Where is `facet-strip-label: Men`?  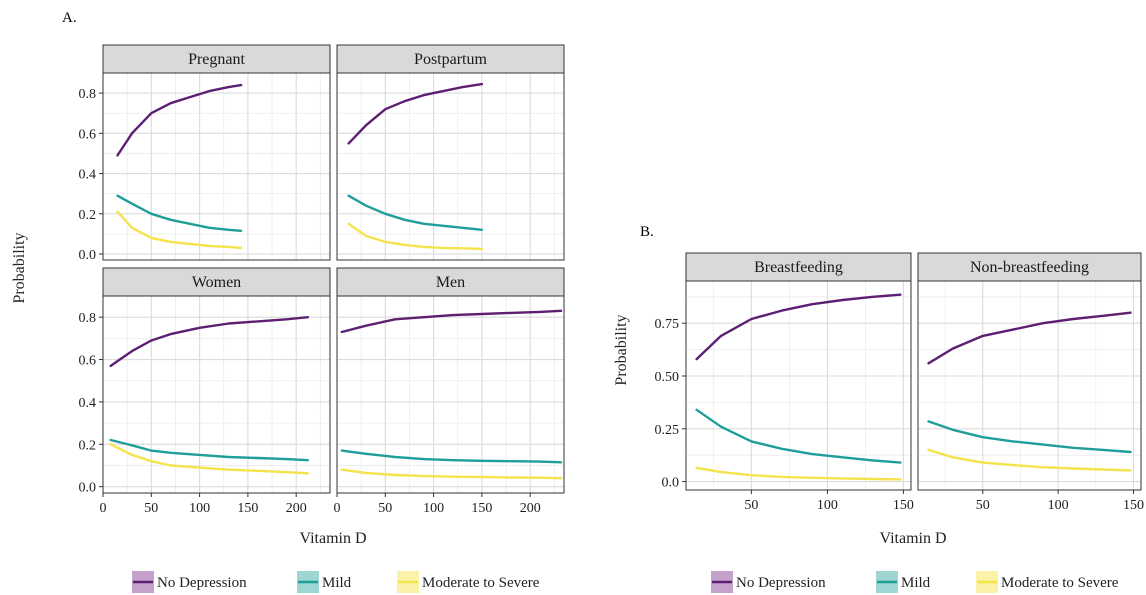
facet-strip-label: Men is located at coordinates (450, 282).